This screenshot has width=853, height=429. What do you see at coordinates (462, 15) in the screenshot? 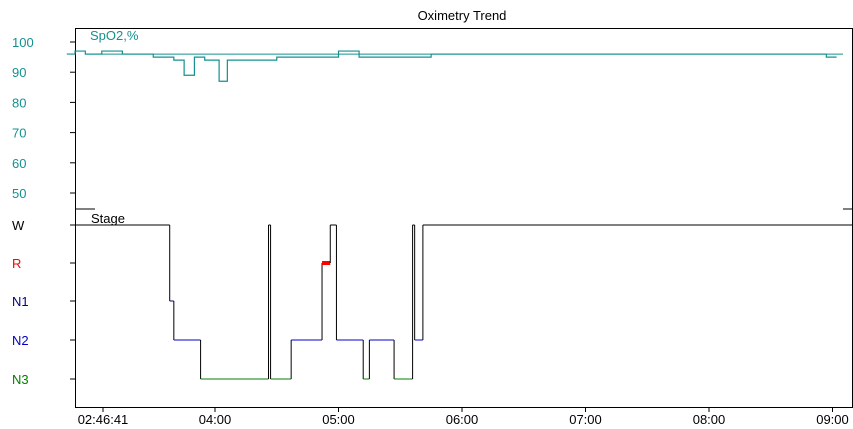
I see `chart-title: Oximetry Trend` at bounding box center [462, 15].